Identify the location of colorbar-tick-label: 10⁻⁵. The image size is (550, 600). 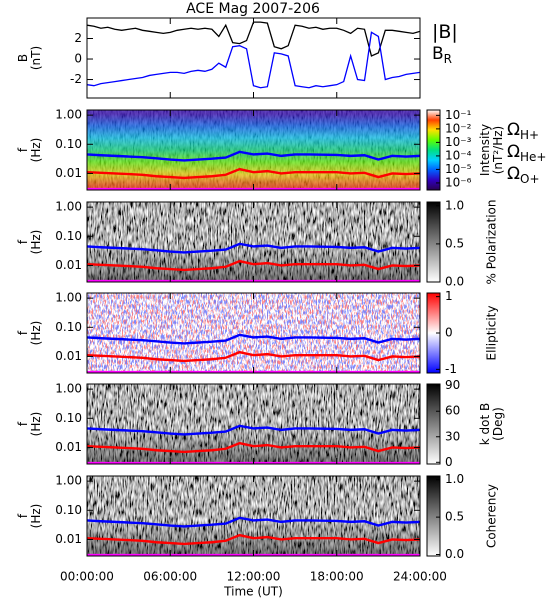
(458, 169).